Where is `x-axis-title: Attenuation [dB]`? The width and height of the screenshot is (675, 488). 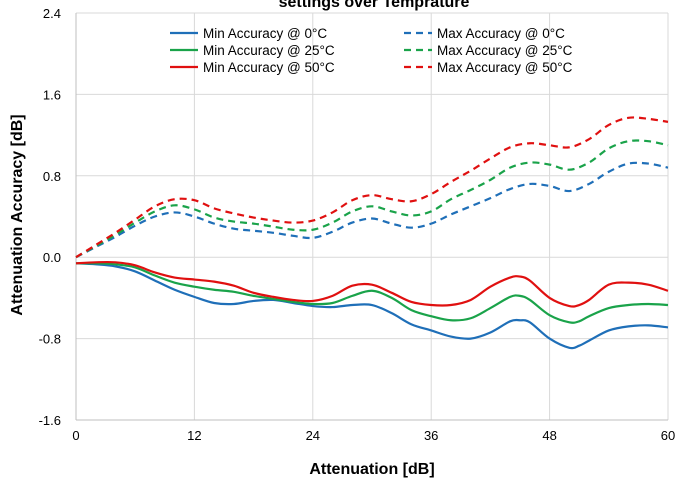 x-axis-title: Attenuation [dB] is located at coordinates (371, 469).